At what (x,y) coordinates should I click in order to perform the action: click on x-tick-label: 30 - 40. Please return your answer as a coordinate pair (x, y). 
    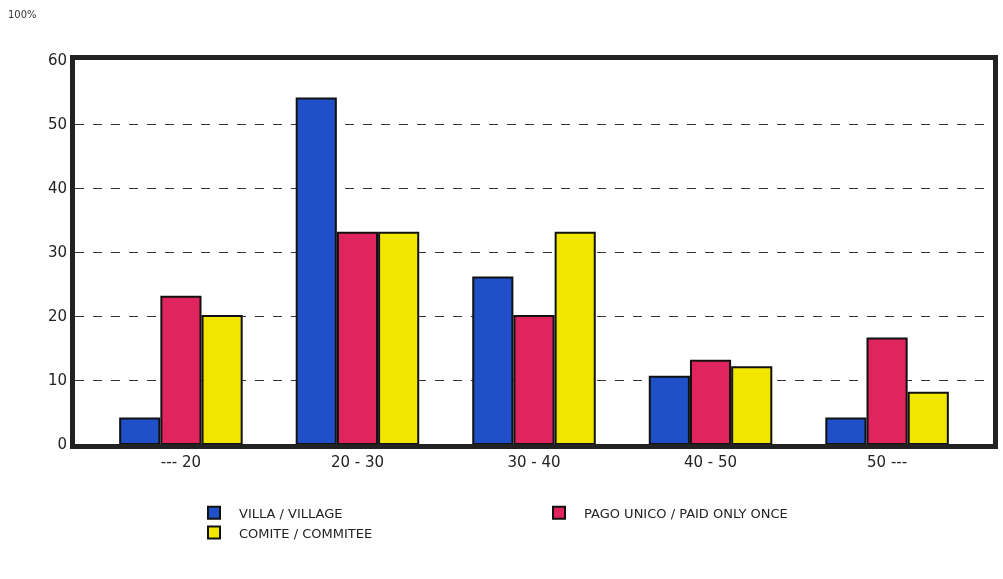
    Looking at the image, I should click on (534, 462).